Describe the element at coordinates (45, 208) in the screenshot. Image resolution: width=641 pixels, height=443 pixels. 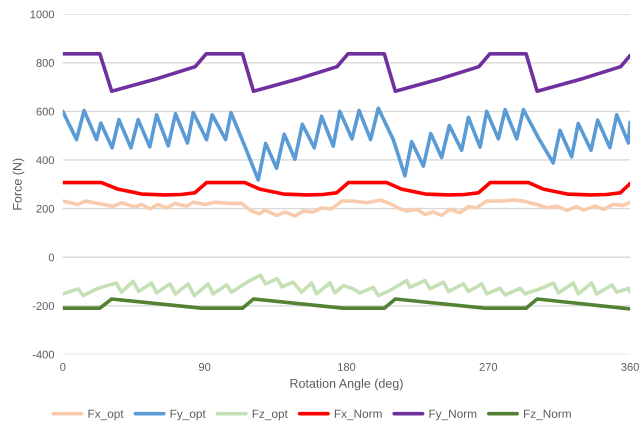
I see `y-tick-label: 200` at that location.